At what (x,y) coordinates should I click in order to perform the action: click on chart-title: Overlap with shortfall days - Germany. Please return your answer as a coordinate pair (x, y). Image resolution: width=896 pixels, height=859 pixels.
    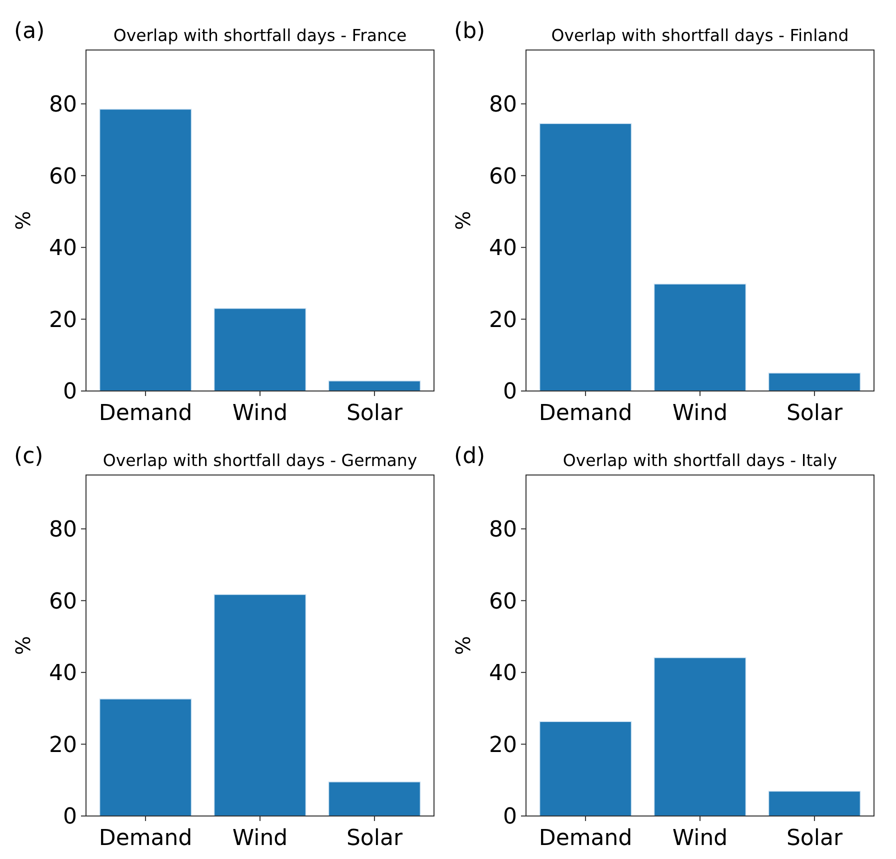
    Looking at the image, I should click on (260, 460).